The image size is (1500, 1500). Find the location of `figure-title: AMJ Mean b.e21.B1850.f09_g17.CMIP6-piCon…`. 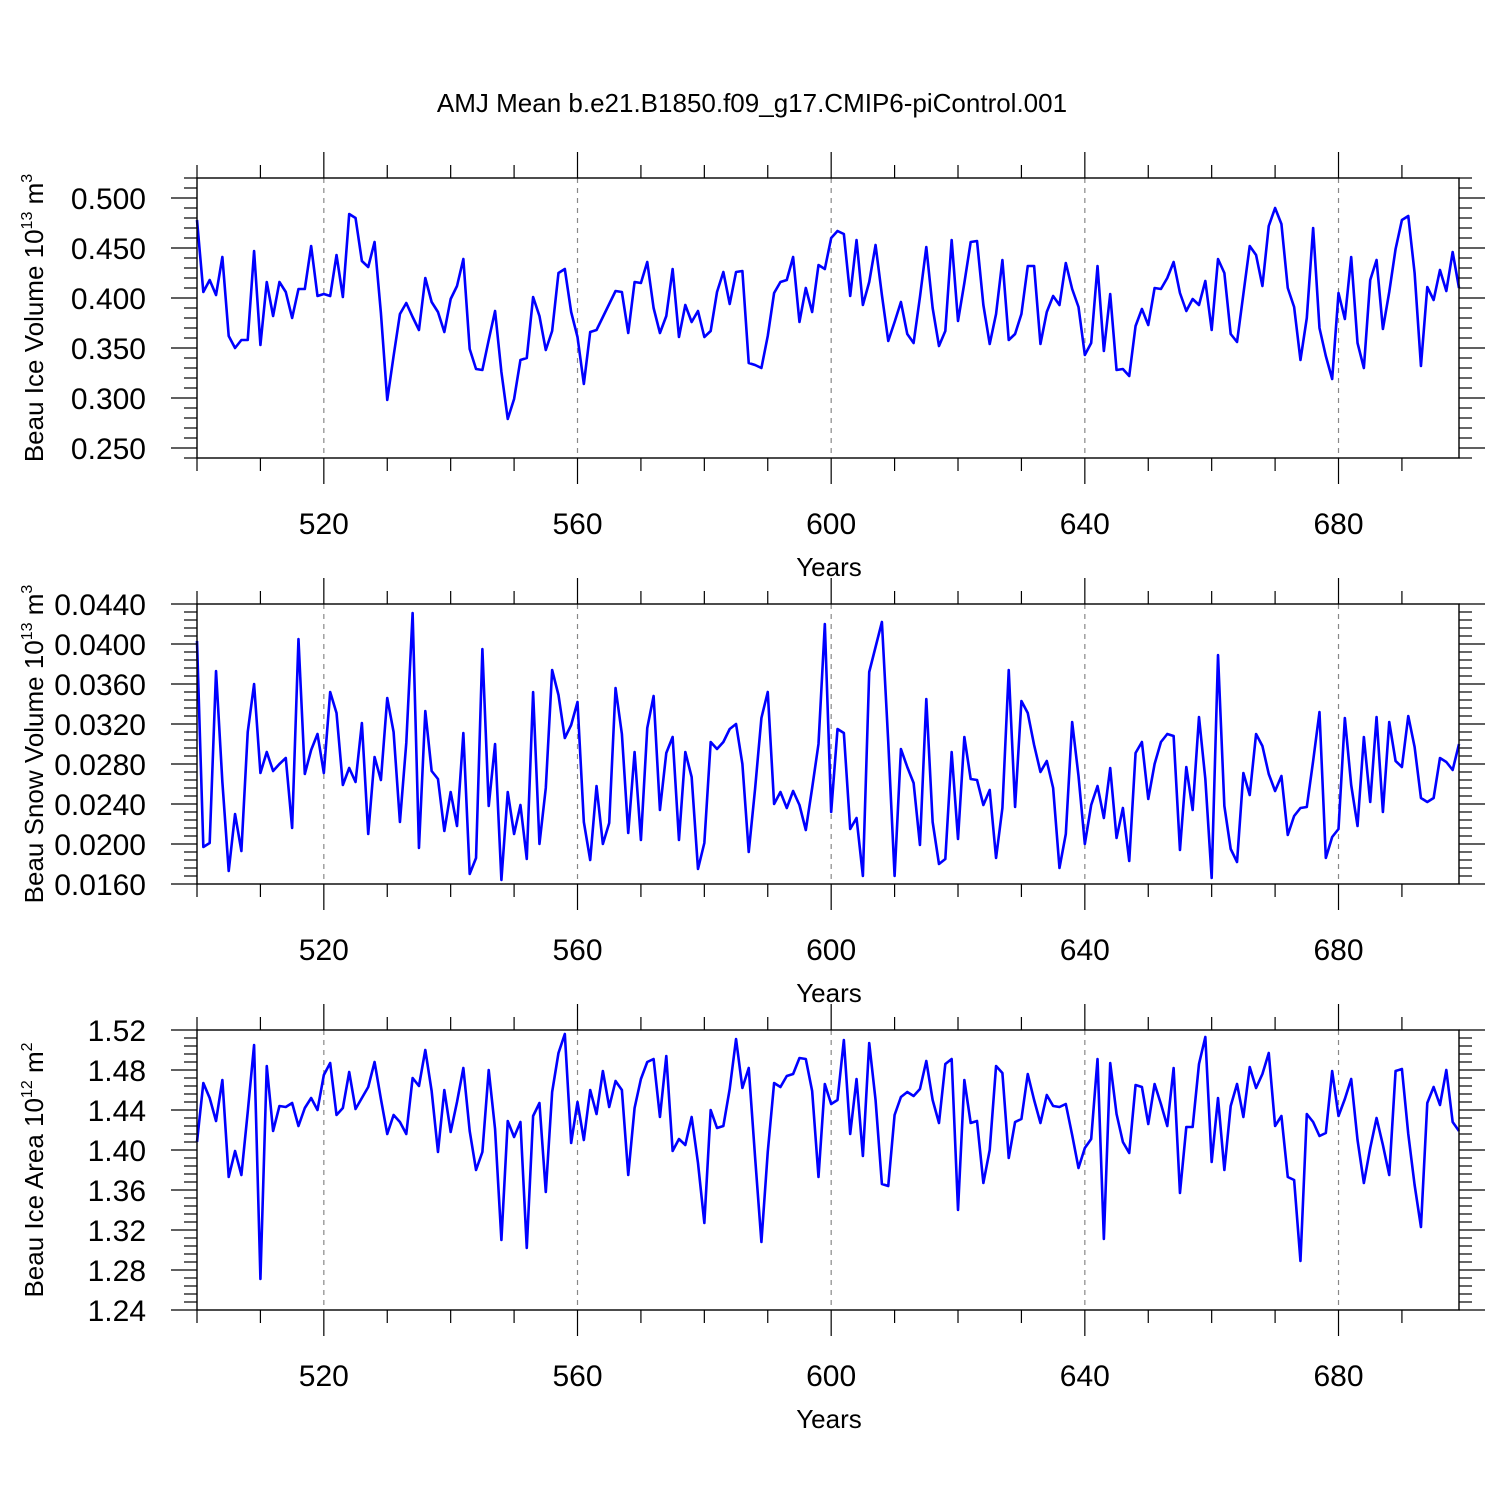

figure-title: AMJ Mean b.e21.B1850.f09_g17.CMIP6-piCon… is located at coordinates (752, 103).